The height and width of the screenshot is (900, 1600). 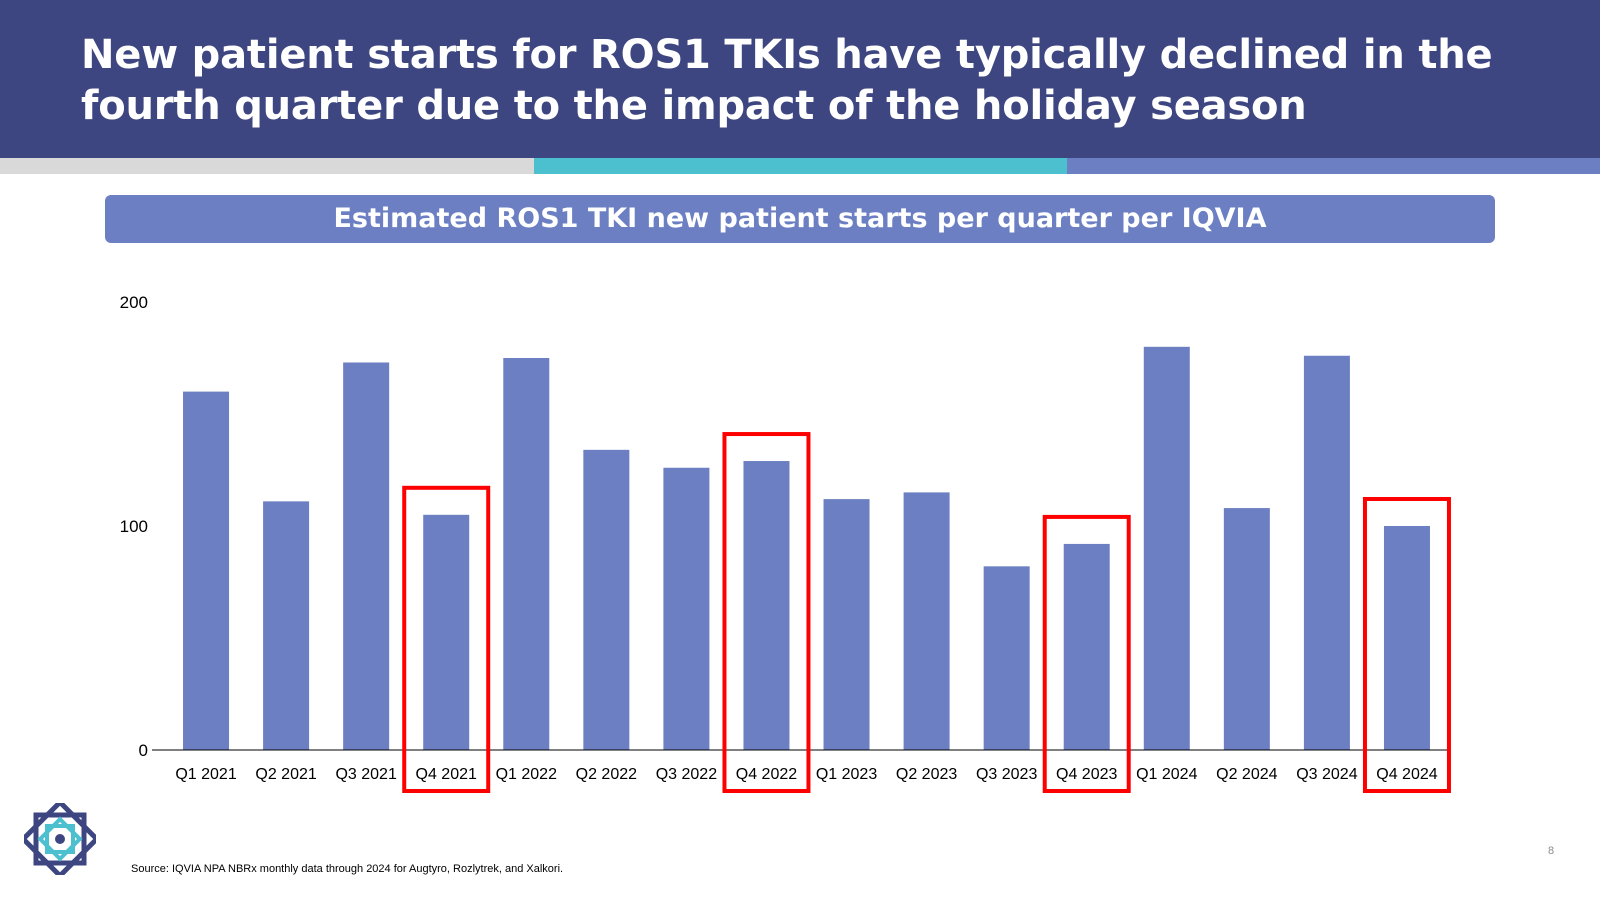 I want to click on x-tick-label: Q3 2021, so click(x=365, y=774).